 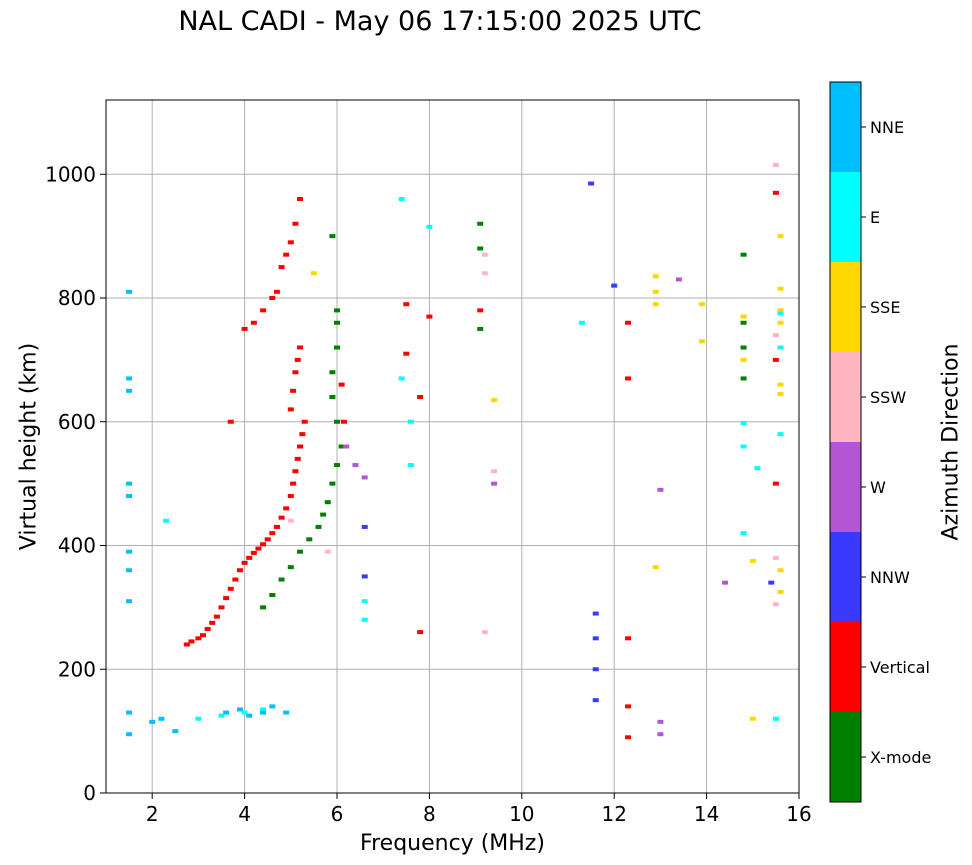 I want to click on colorbar-tick-label: NNW, so click(x=890, y=577).